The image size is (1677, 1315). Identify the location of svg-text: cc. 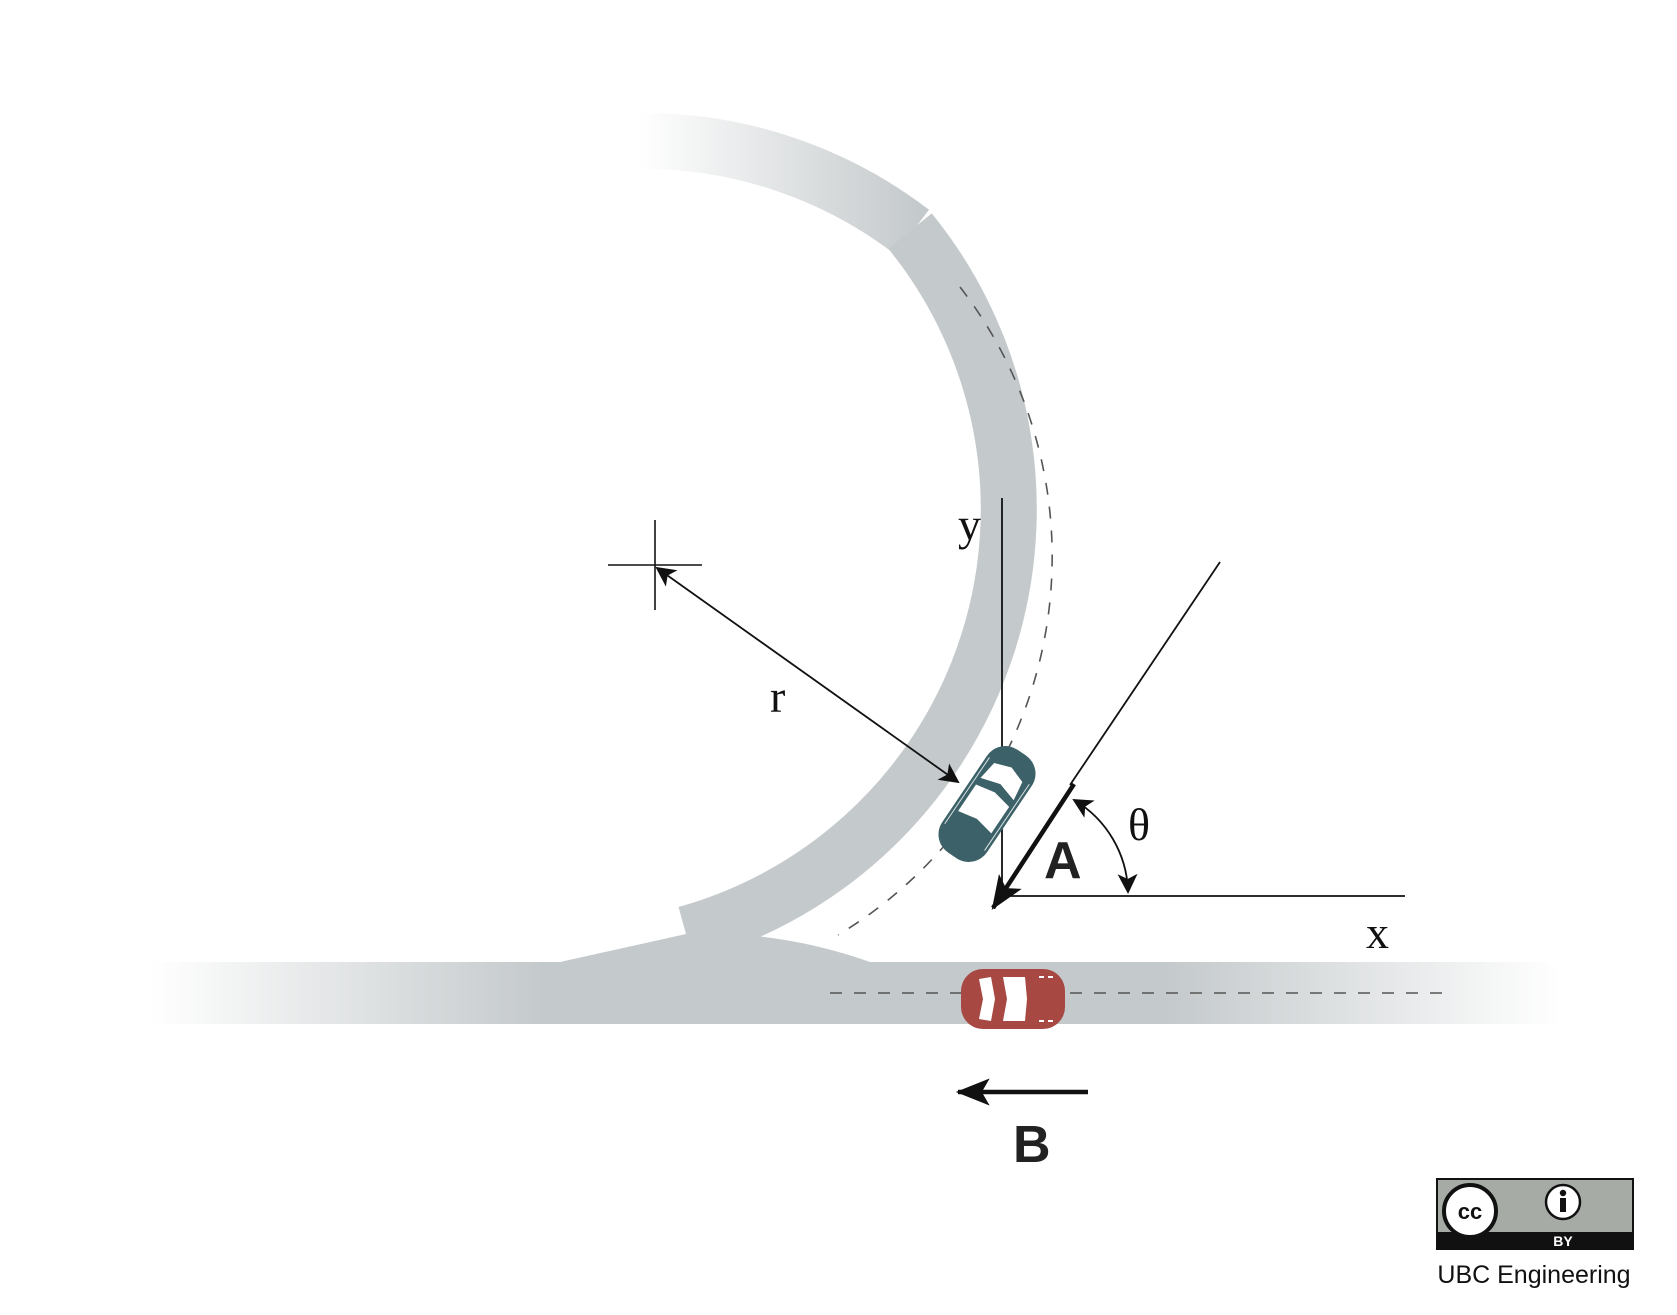
(1470, 1211).